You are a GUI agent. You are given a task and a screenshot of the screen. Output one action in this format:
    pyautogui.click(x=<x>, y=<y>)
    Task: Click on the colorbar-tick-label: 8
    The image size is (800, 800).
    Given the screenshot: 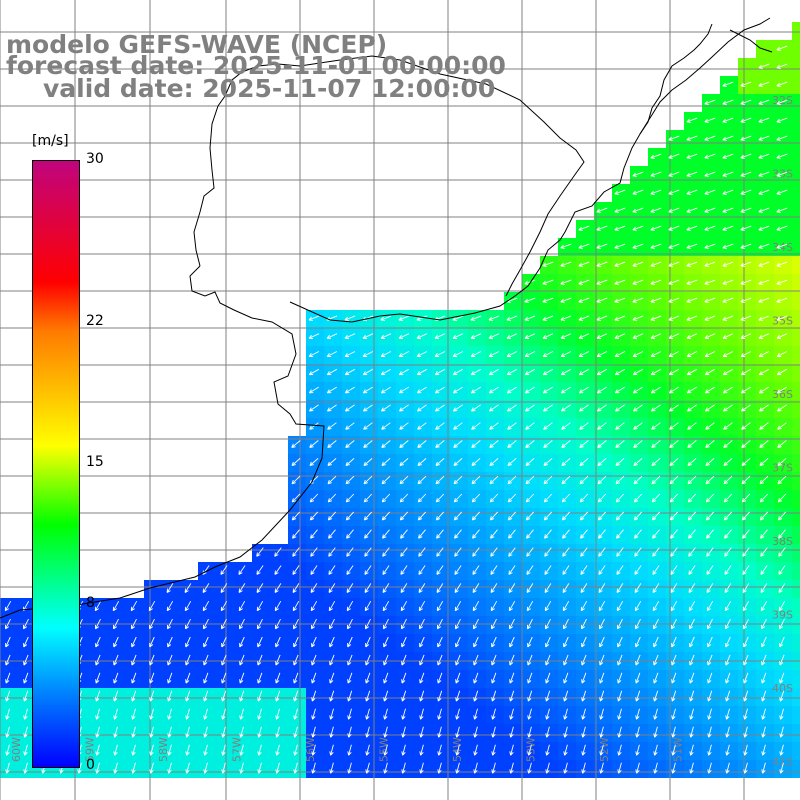 What is the action you would take?
    pyautogui.click(x=90, y=603)
    